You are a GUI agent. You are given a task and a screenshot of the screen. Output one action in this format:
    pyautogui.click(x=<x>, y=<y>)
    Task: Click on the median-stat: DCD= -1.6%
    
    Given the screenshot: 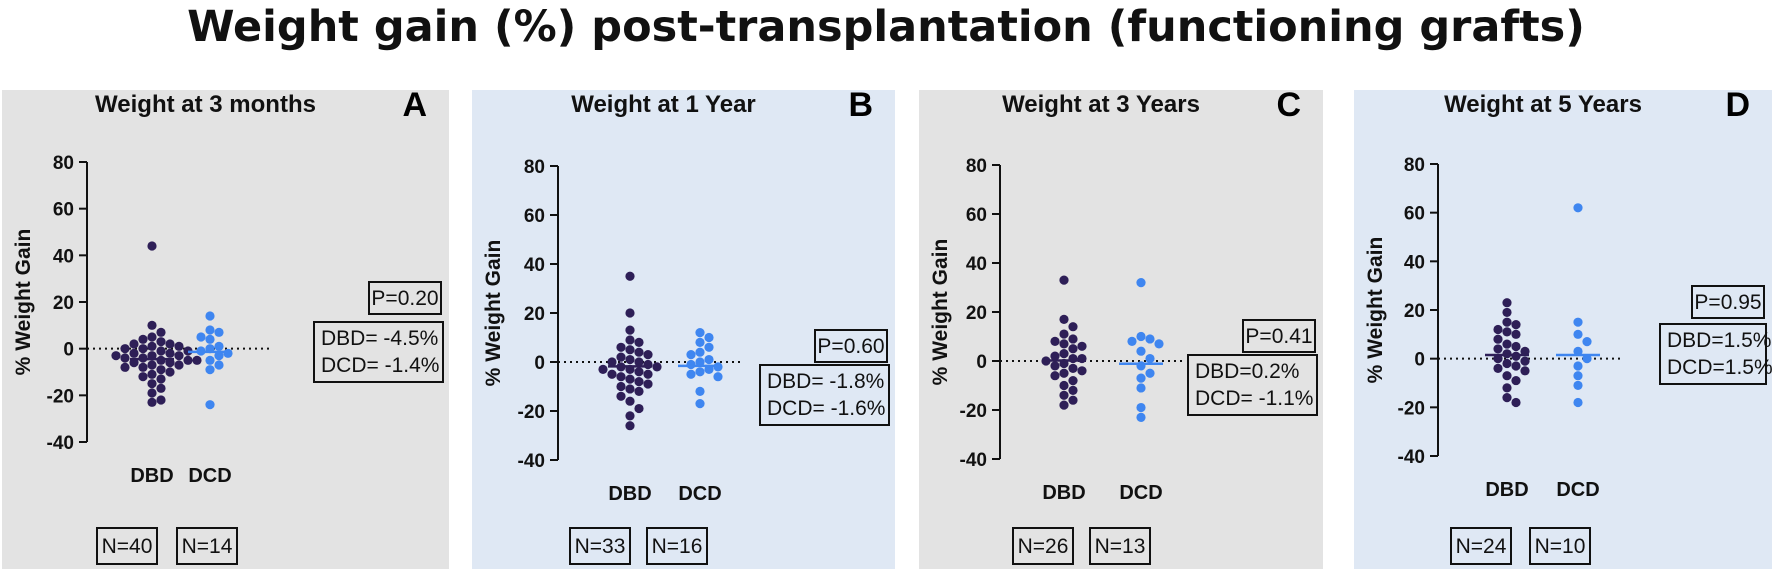 What is the action you would take?
    pyautogui.click(x=826, y=408)
    